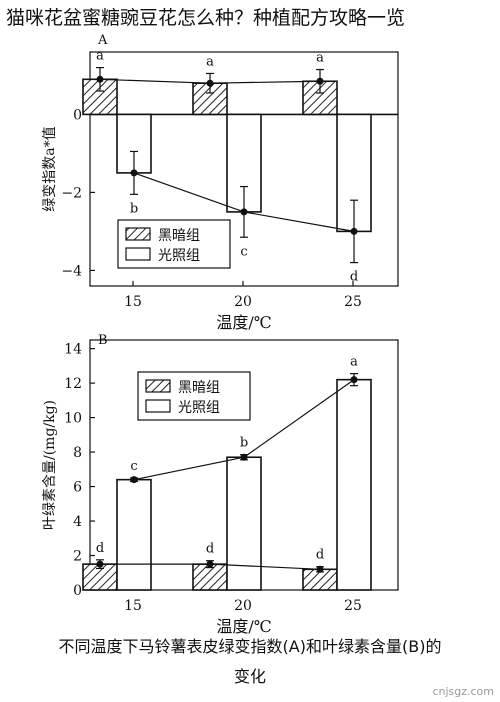  I want to click on figure-caption-line2: 变化, so click(249, 676).